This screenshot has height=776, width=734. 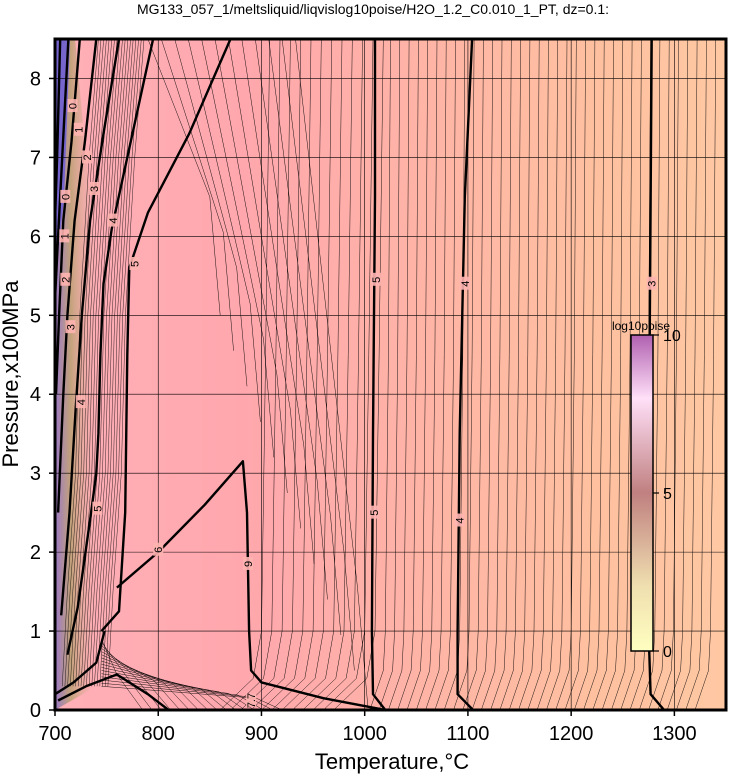 What do you see at coordinates (35, 632) in the screenshot?
I see `y-tick-label: 1` at bounding box center [35, 632].